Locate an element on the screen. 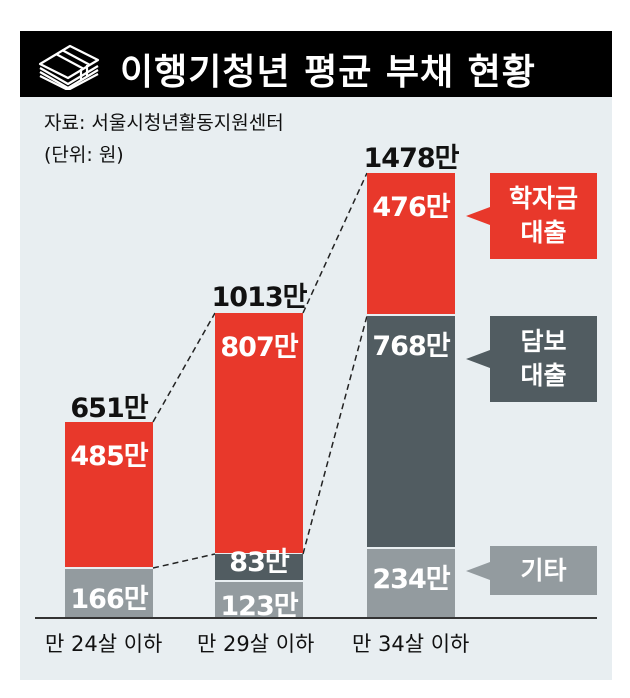  chart-header: 이행기청년 평균 부채 현황 is located at coordinates (316, 64).